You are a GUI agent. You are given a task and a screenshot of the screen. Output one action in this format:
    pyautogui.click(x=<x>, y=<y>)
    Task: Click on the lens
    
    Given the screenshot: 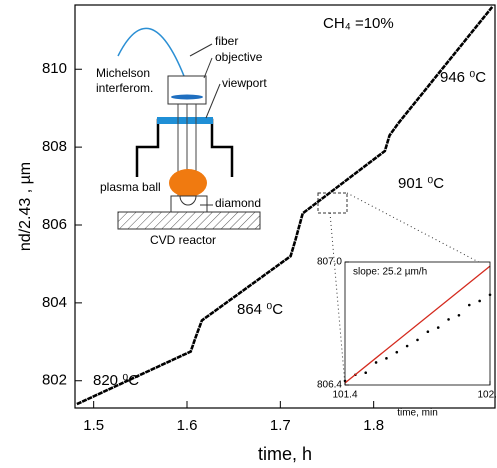 What is the action you would take?
    pyautogui.click(x=187, y=97)
    